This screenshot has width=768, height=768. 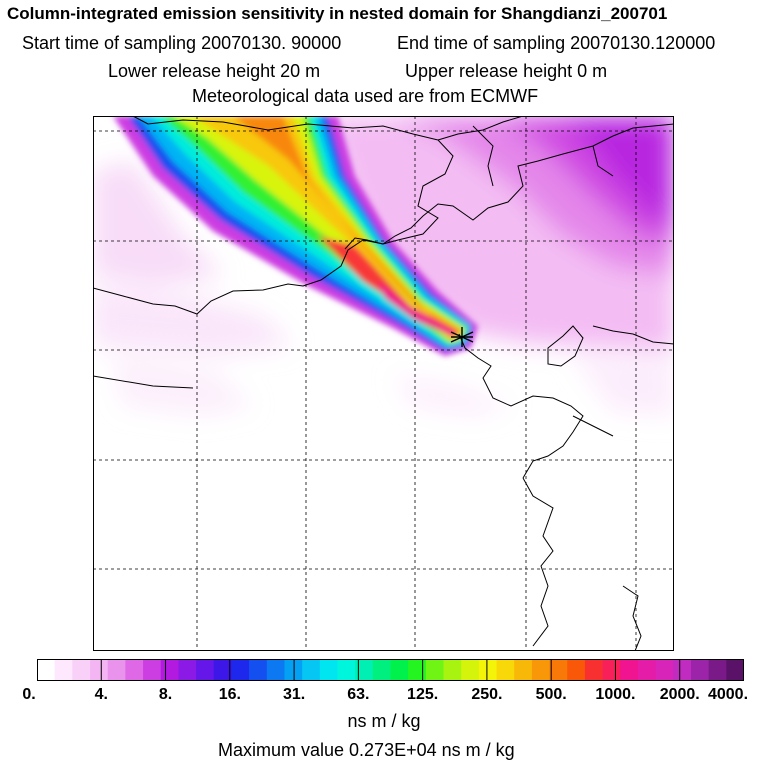 What do you see at coordinates (551, 694) in the screenshot?
I see `color-bar-tick-label: 500.` at bounding box center [551, 694].